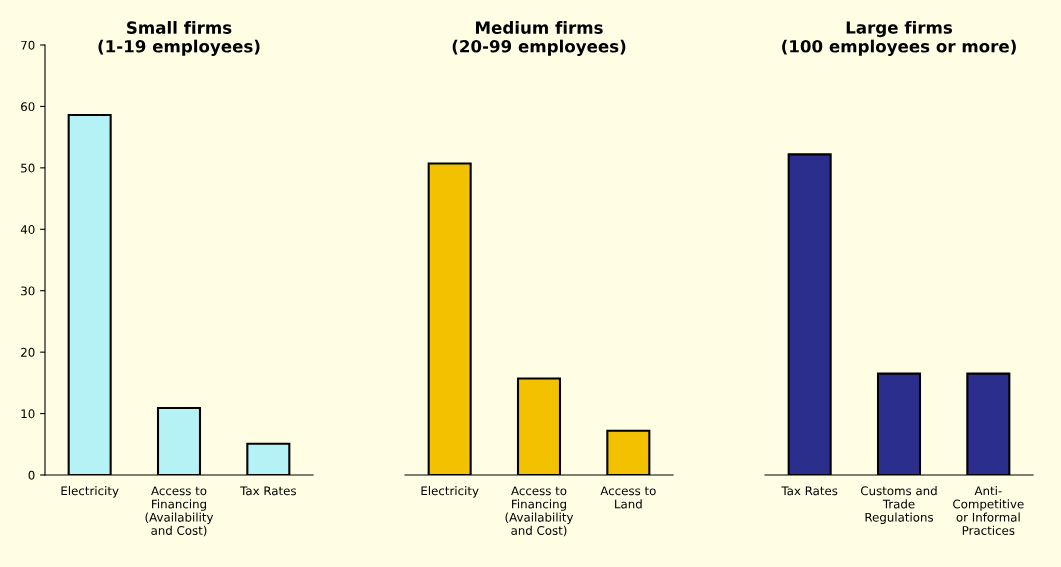 Image resolution: width=1061 pixels, height=567 pixels. What do you see at coordinates (628, 497) in the screenshot?
I see `x-tick-label: Access to Land` at bounding box center [628, 497].